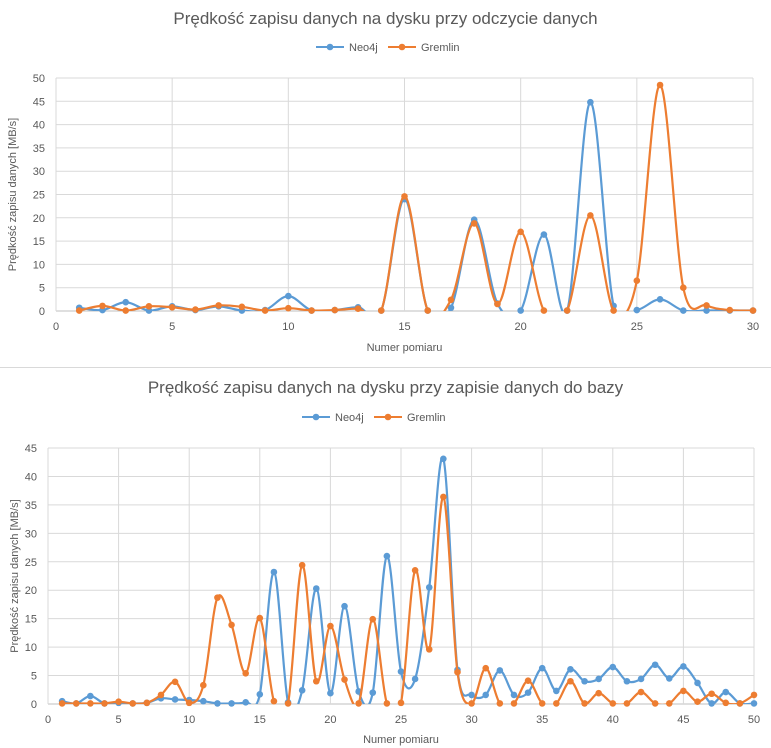 This screenshot has height=748, width=771. What do you see at coordinates (13, 194) in the screenshot?
I see `y-axis-label: Prędkość zapisu danych [MB/s]` at bounding box center [13, 194].